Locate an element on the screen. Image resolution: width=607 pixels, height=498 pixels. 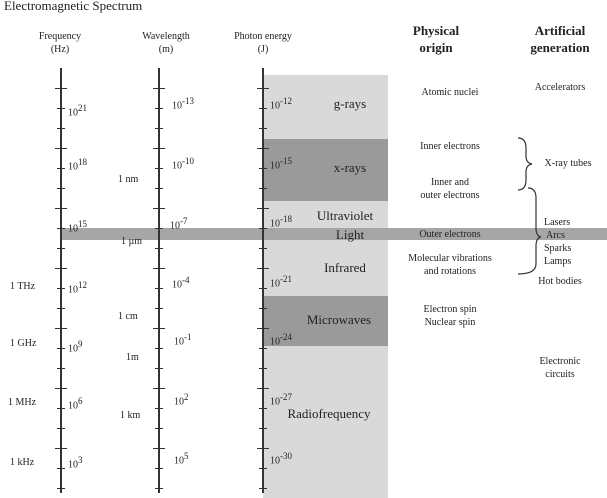
wl-label-2: 102 is located at coordinates (181, 400).